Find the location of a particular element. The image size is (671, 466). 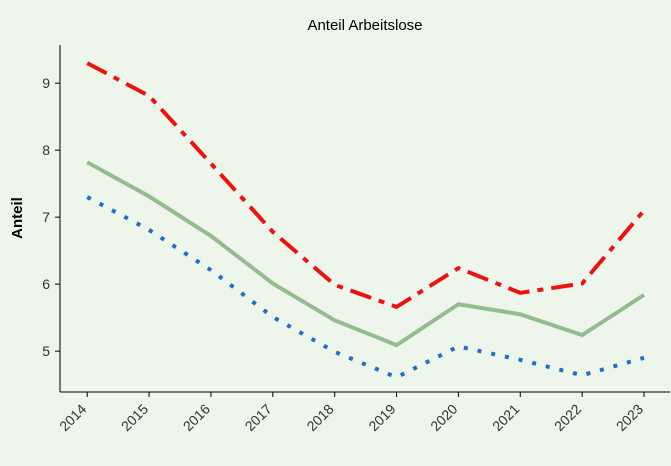

x-tick-label: 2023 is located at coordinates (629, 417).